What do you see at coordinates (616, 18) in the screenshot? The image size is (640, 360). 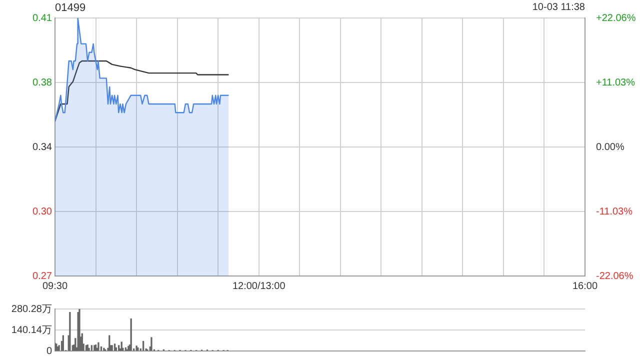 I see `y2-tick-label: +22.06%` at bounding box center [616, 18].